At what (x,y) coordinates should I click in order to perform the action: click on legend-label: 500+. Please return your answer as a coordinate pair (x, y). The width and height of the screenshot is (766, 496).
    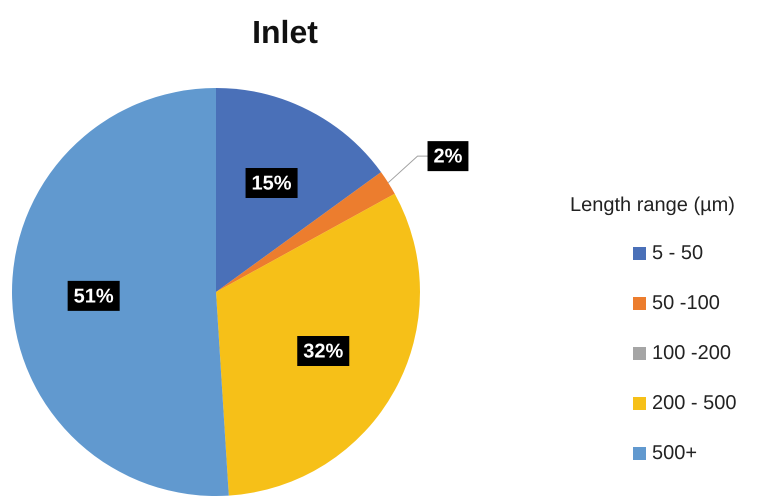
    Looking at the image, I should click on (675, 453).